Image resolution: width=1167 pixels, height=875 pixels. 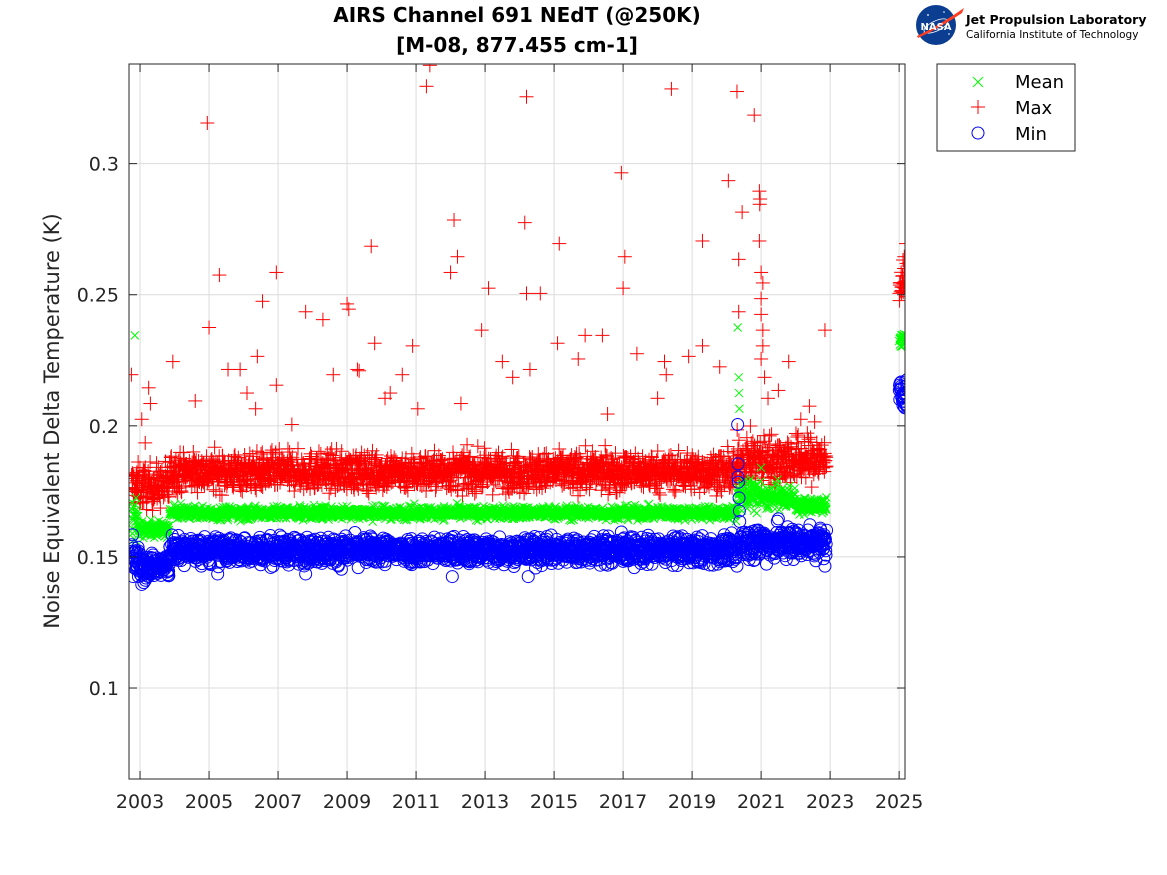 I want to click on chevron-swoosh-icon, so click(x=940, y=23).